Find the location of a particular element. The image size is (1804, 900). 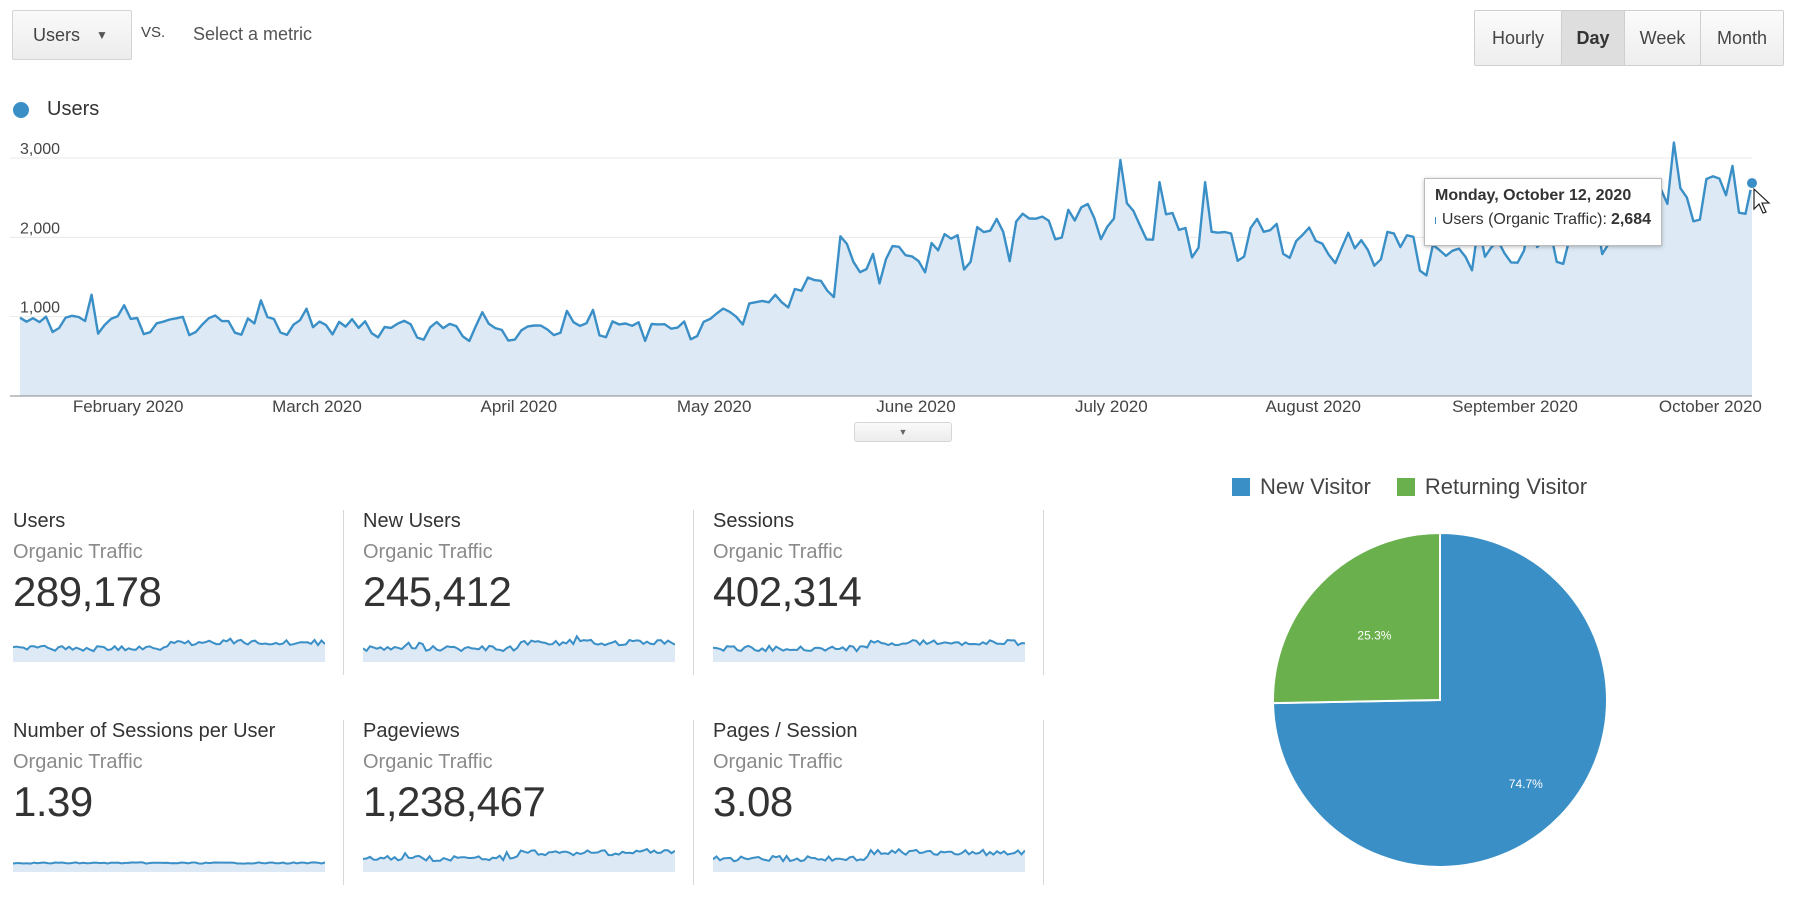

y-tick-label: 1,000 is located at coordinates (40, 308).